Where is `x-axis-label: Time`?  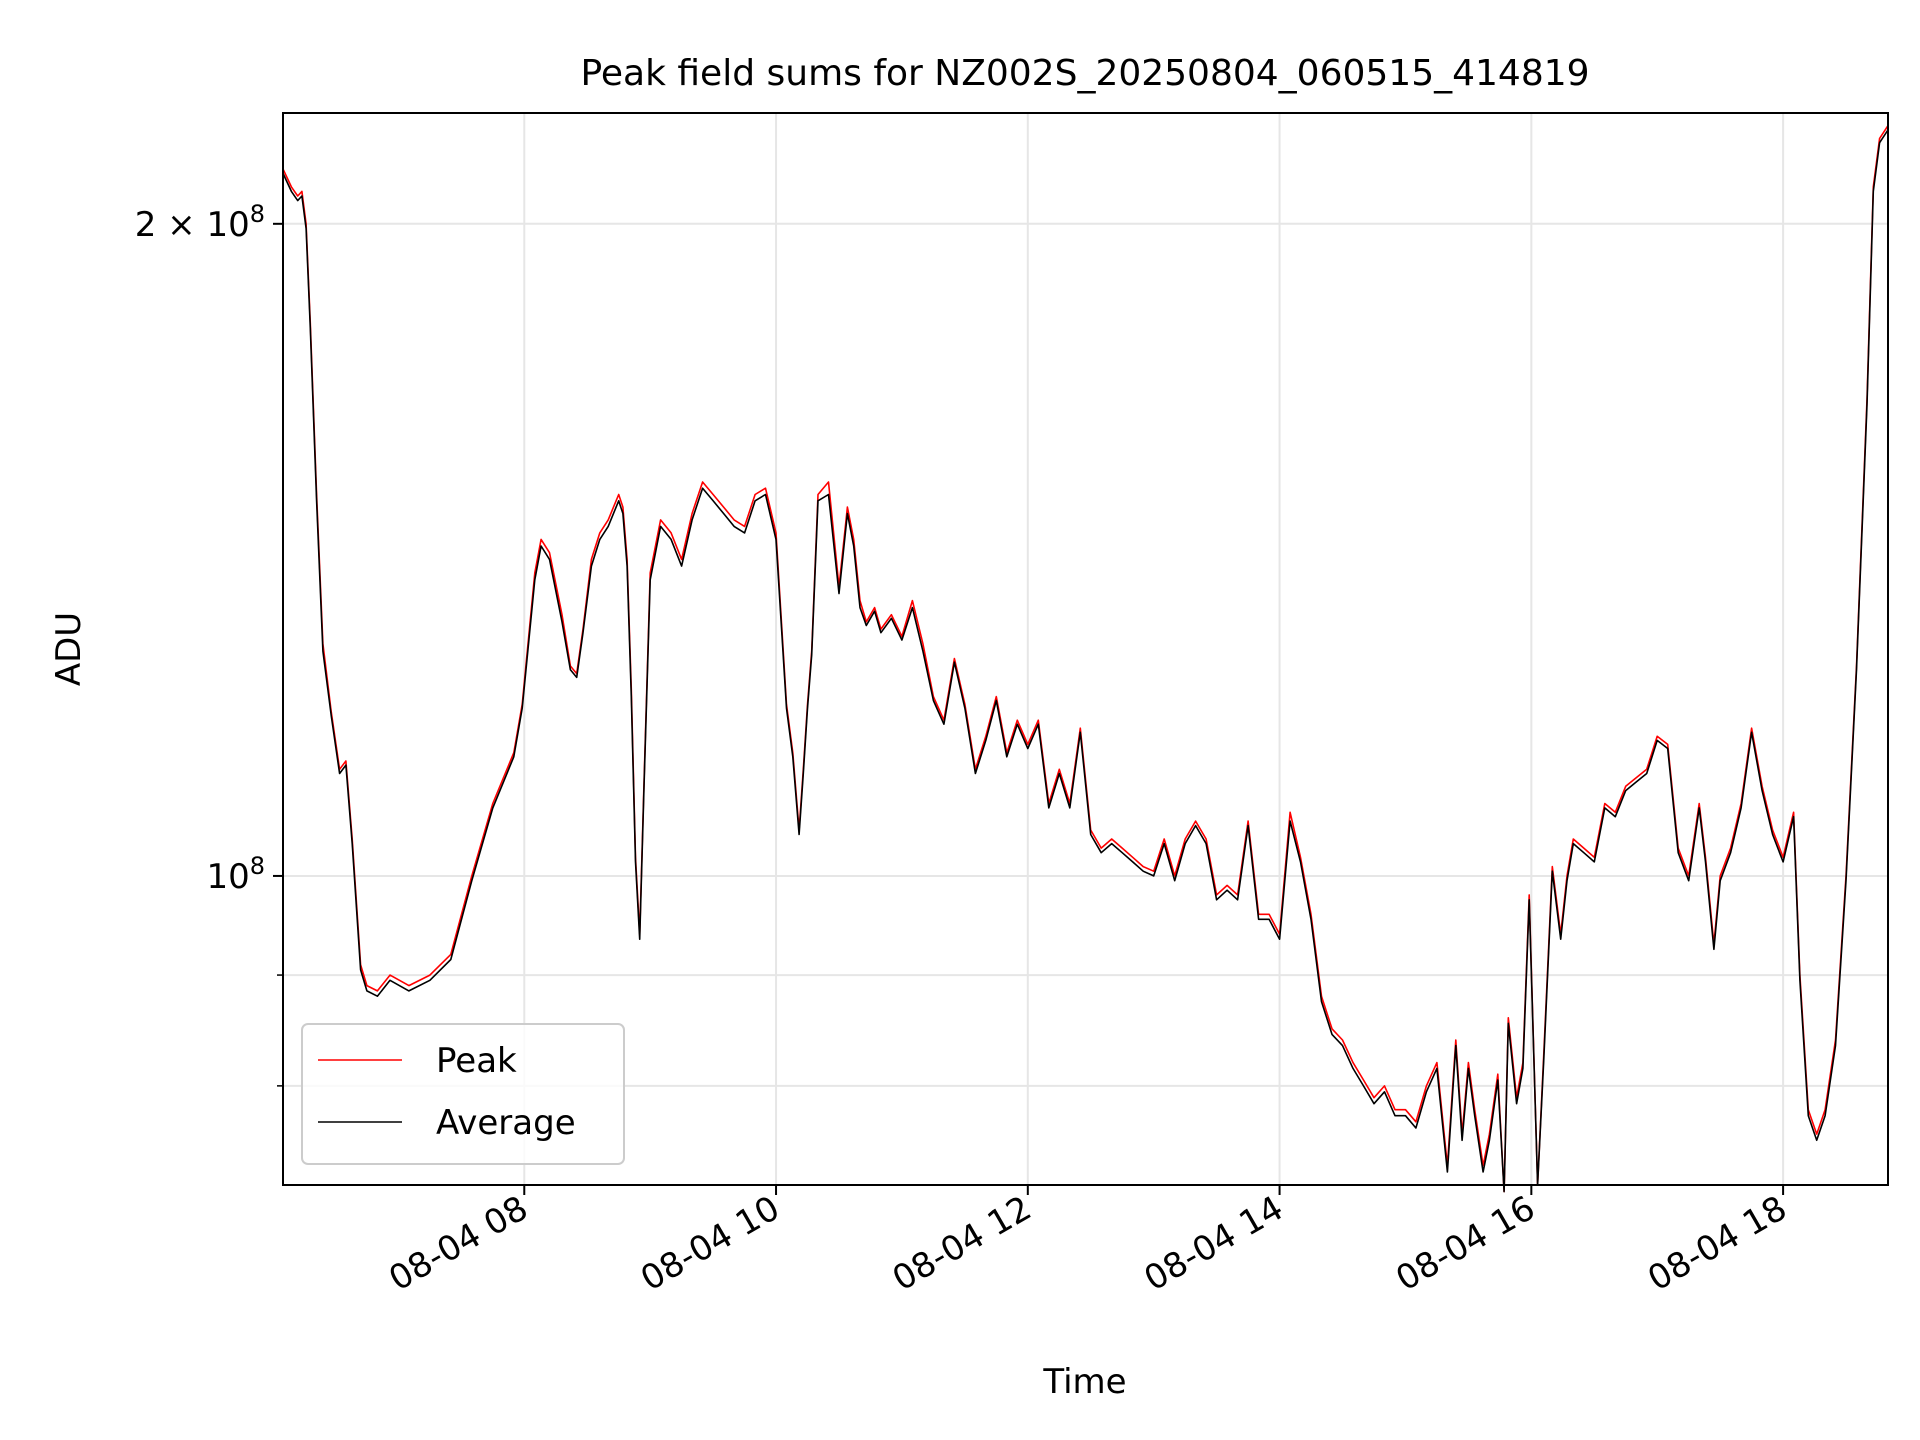 x-axis-label: Time is located at coordinates (1084, 1382).